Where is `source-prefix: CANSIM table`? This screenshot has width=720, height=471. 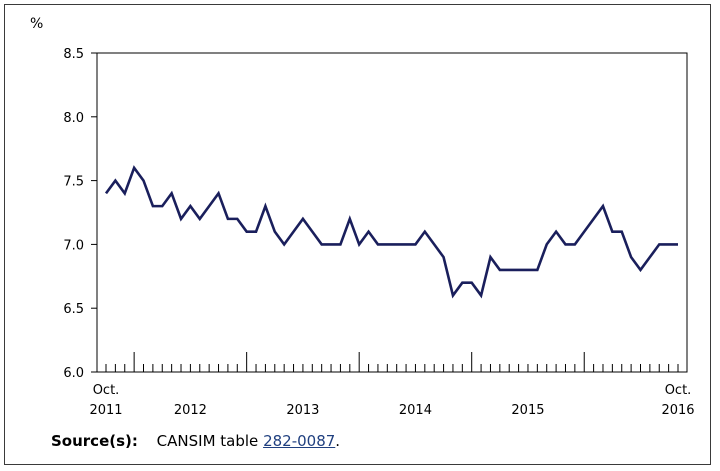 source-prefix: CANSIM table is located at coordinates (207, 441).